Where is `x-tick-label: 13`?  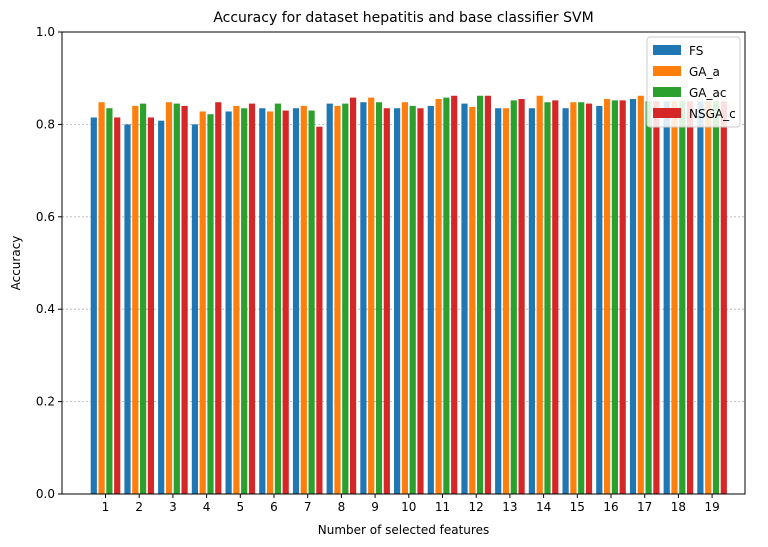
x-tick-label: 13 is located at coordinates (509, 507).